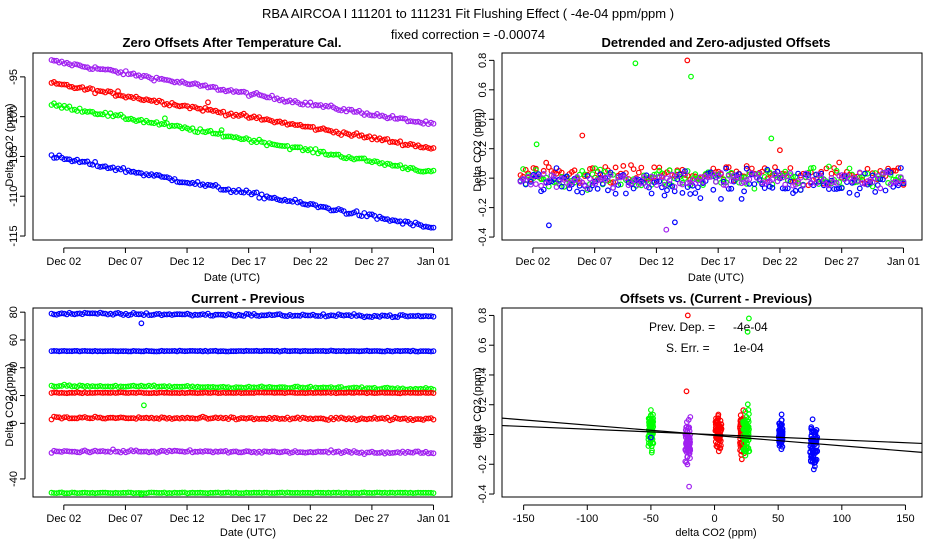 The width and height of the screenshot is (936, 545). Describe the element at coordinates (248, 533) in the screenshot. I see `panel3-xlabel: Date (UTC)` at that location.